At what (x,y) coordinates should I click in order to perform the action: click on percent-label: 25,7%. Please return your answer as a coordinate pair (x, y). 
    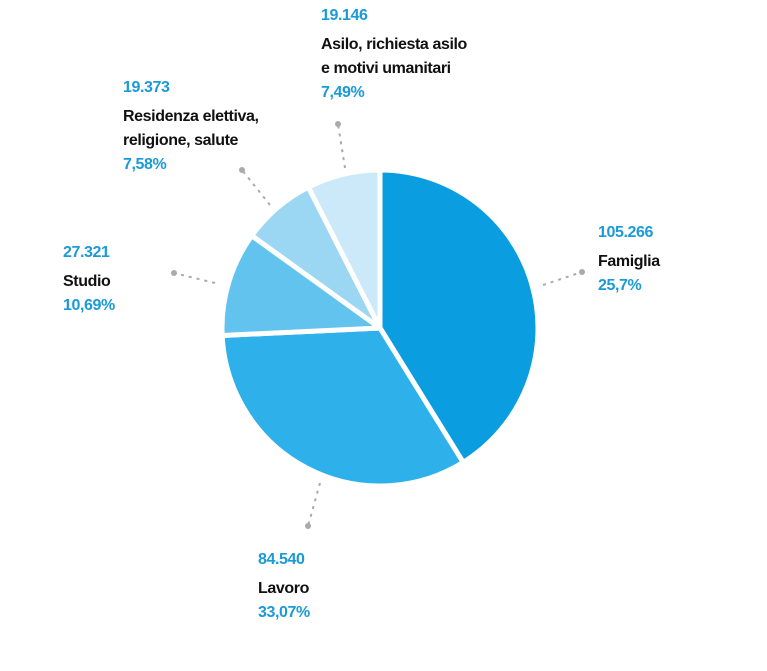
    Looking at the image, I should click on (620, 285).